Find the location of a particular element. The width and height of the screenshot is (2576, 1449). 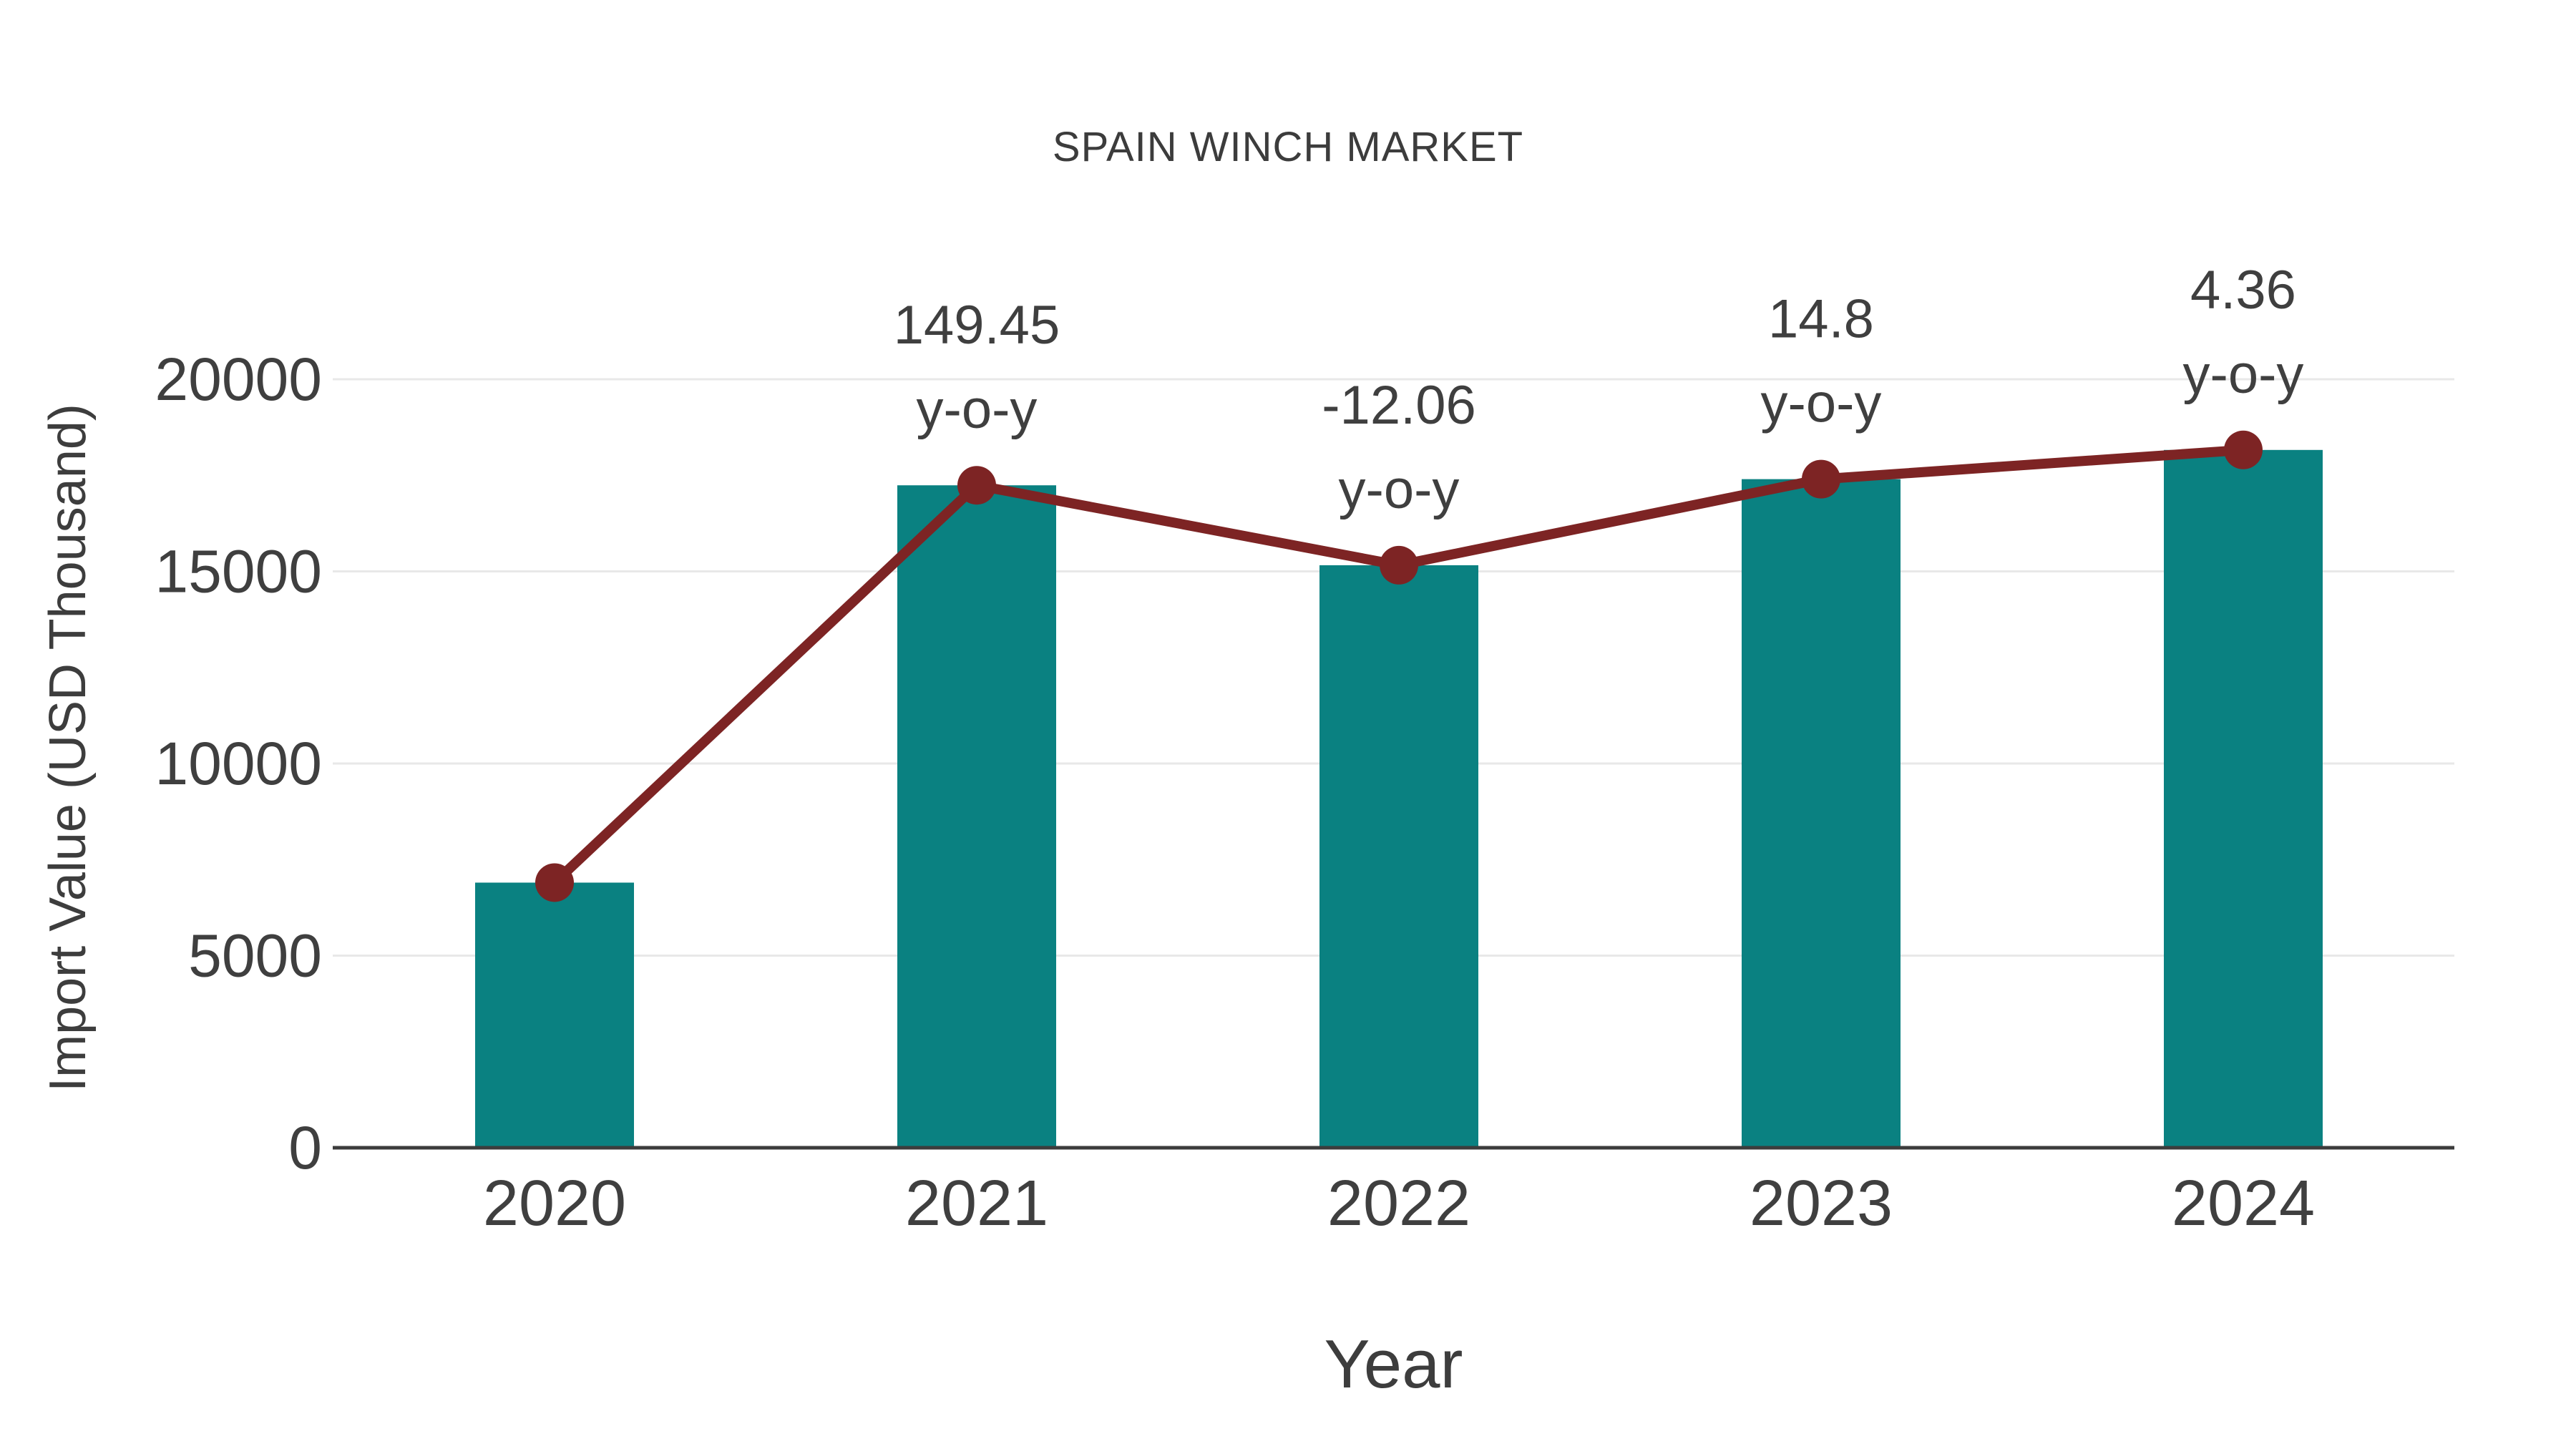

x-axis-title: Year is located at coordinates (1393, 1364).